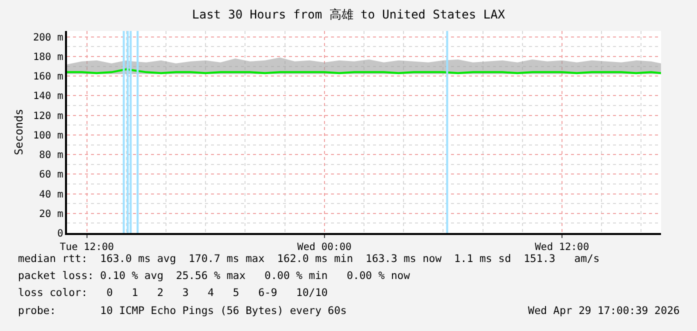 The width and height of the screenshot is (697, 331). Describe the element at coordinates (324, 247) in the screenshot. I see `x-tick-label: Wed 00:00` at that location.